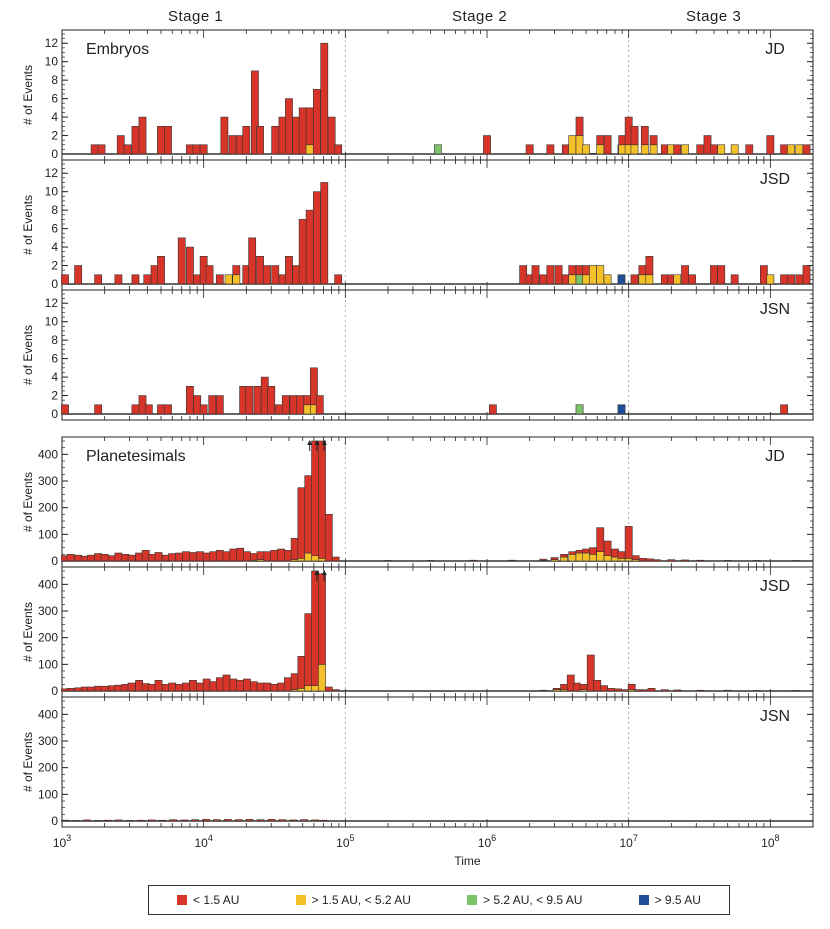  Describe the element at coordinates (345, 841) in the screenshot. I see `xtick-label: 10⁵` at that location.